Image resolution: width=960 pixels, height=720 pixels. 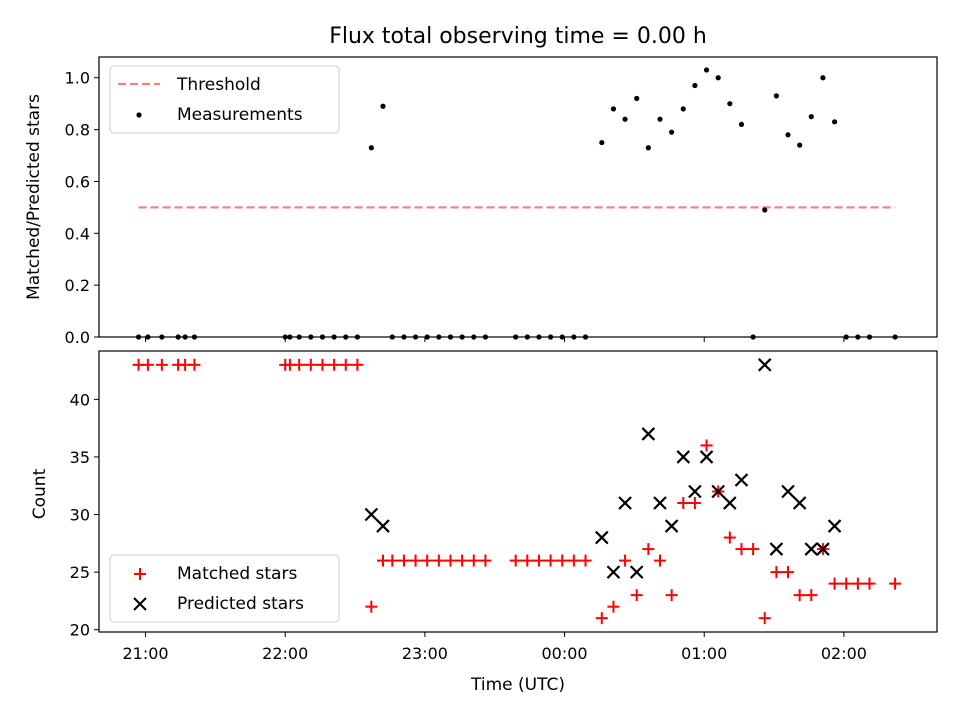 What do you see at coordinates (146, 653) in the screenshot?
I see `x-tick-label: 21:00` at bounding box center [146, 653].